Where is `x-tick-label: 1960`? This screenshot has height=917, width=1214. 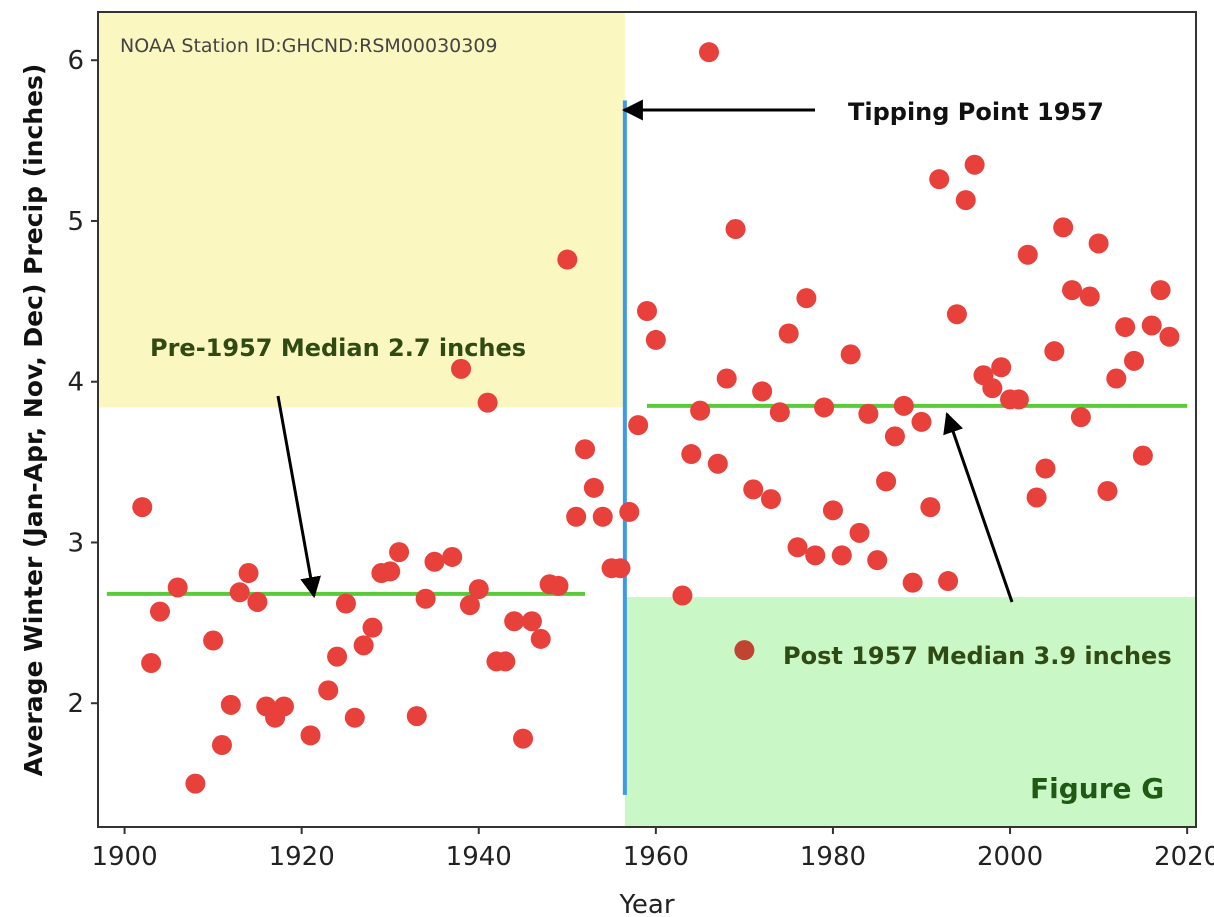
x-tick-label: 1960 is located at coordinates (656, 857).